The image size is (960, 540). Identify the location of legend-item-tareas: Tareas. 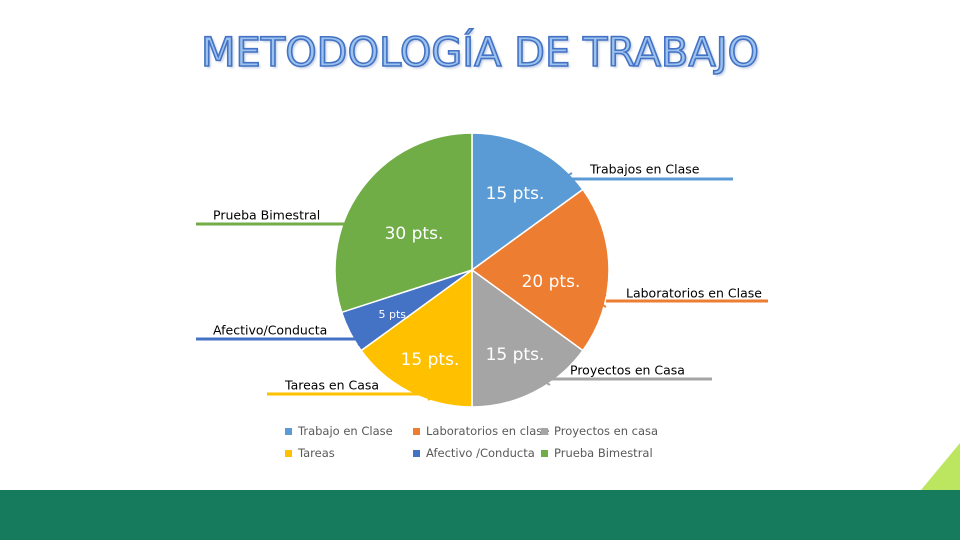
(310, 453).